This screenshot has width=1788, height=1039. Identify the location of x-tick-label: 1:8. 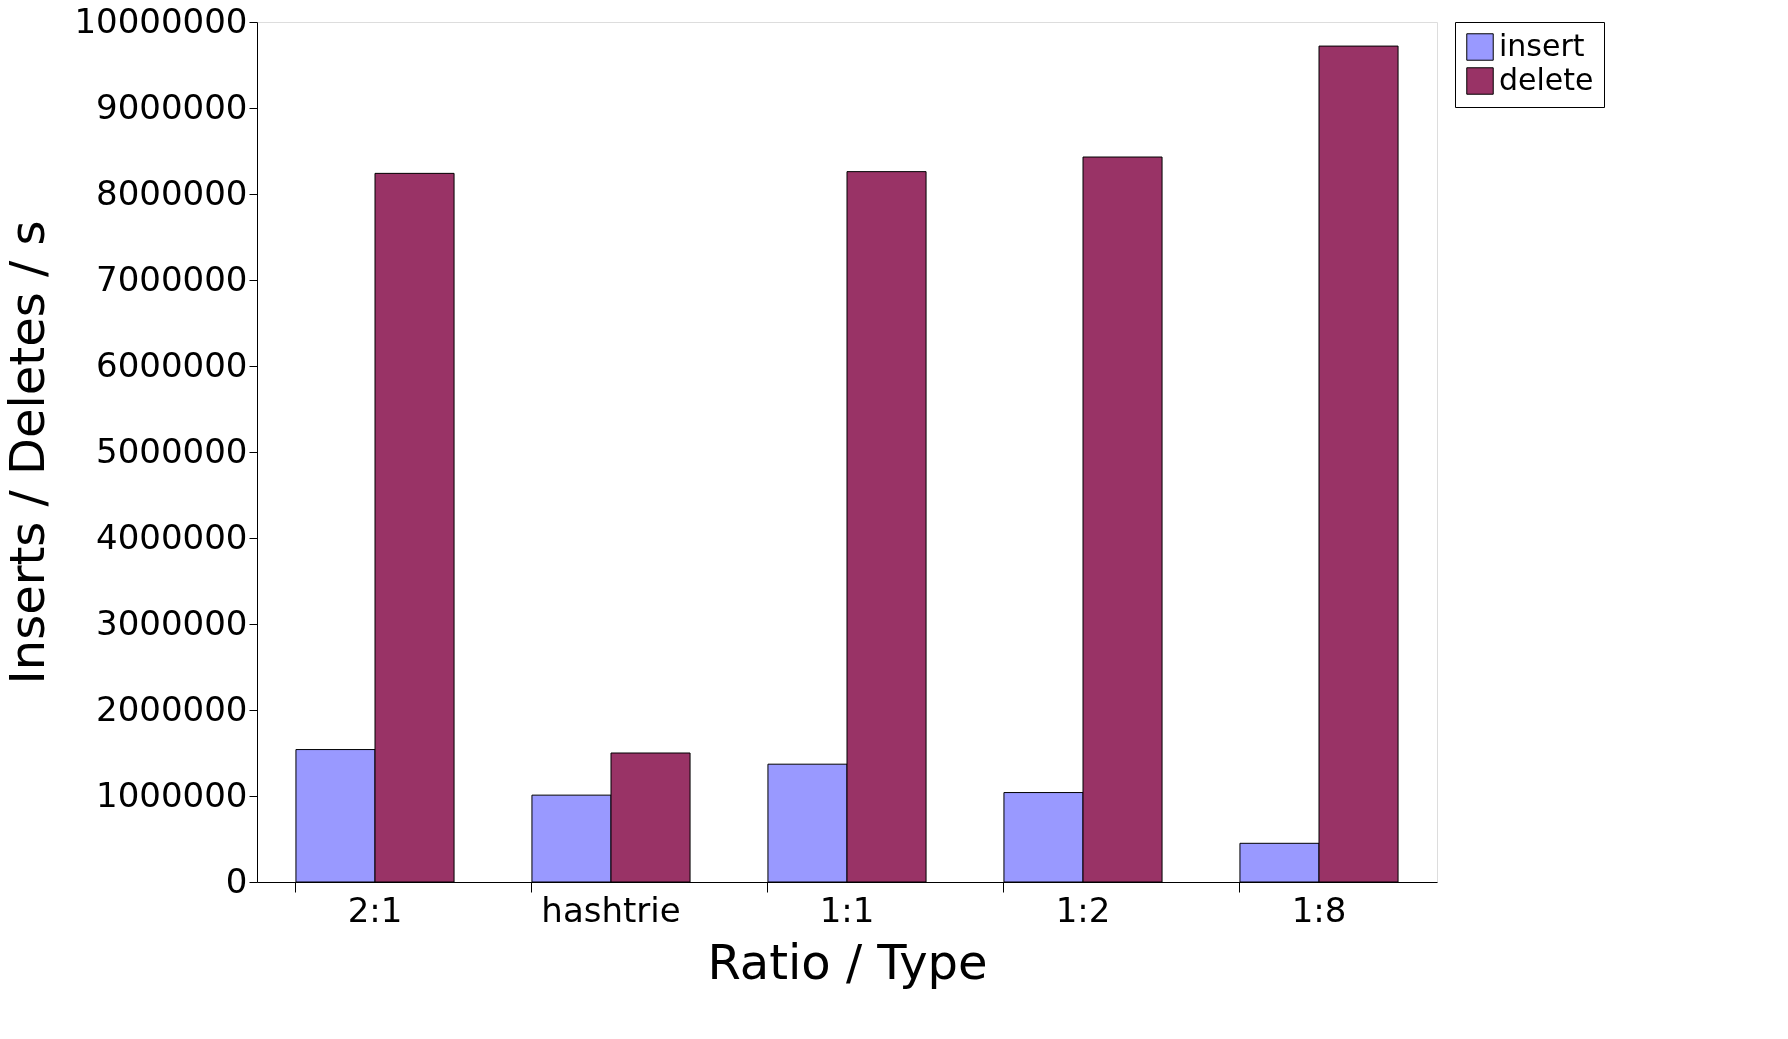
(1319, 909).